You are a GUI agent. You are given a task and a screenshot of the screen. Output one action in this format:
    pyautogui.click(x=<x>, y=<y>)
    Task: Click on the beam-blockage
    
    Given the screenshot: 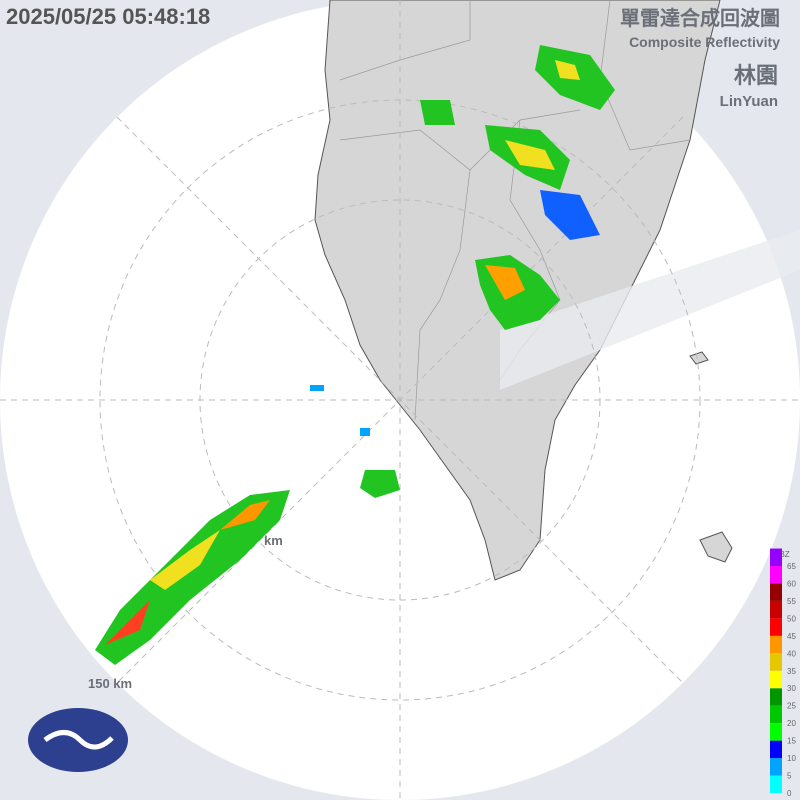 What is the action you would take?
    pyautogui.click(x=650, y=310)
    